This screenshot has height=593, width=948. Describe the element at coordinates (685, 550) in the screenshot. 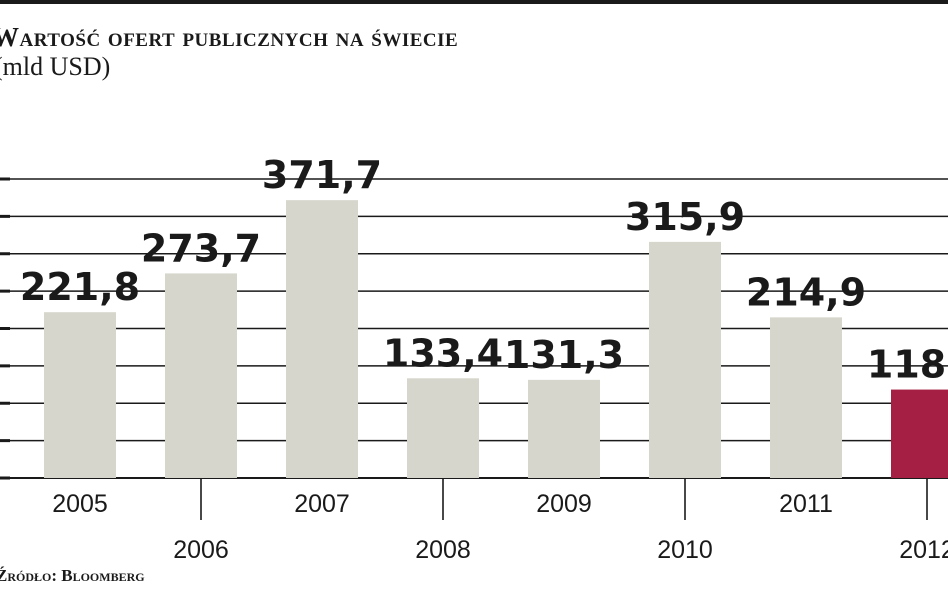

I see `x-tick-label-2010: 2010` at that location.